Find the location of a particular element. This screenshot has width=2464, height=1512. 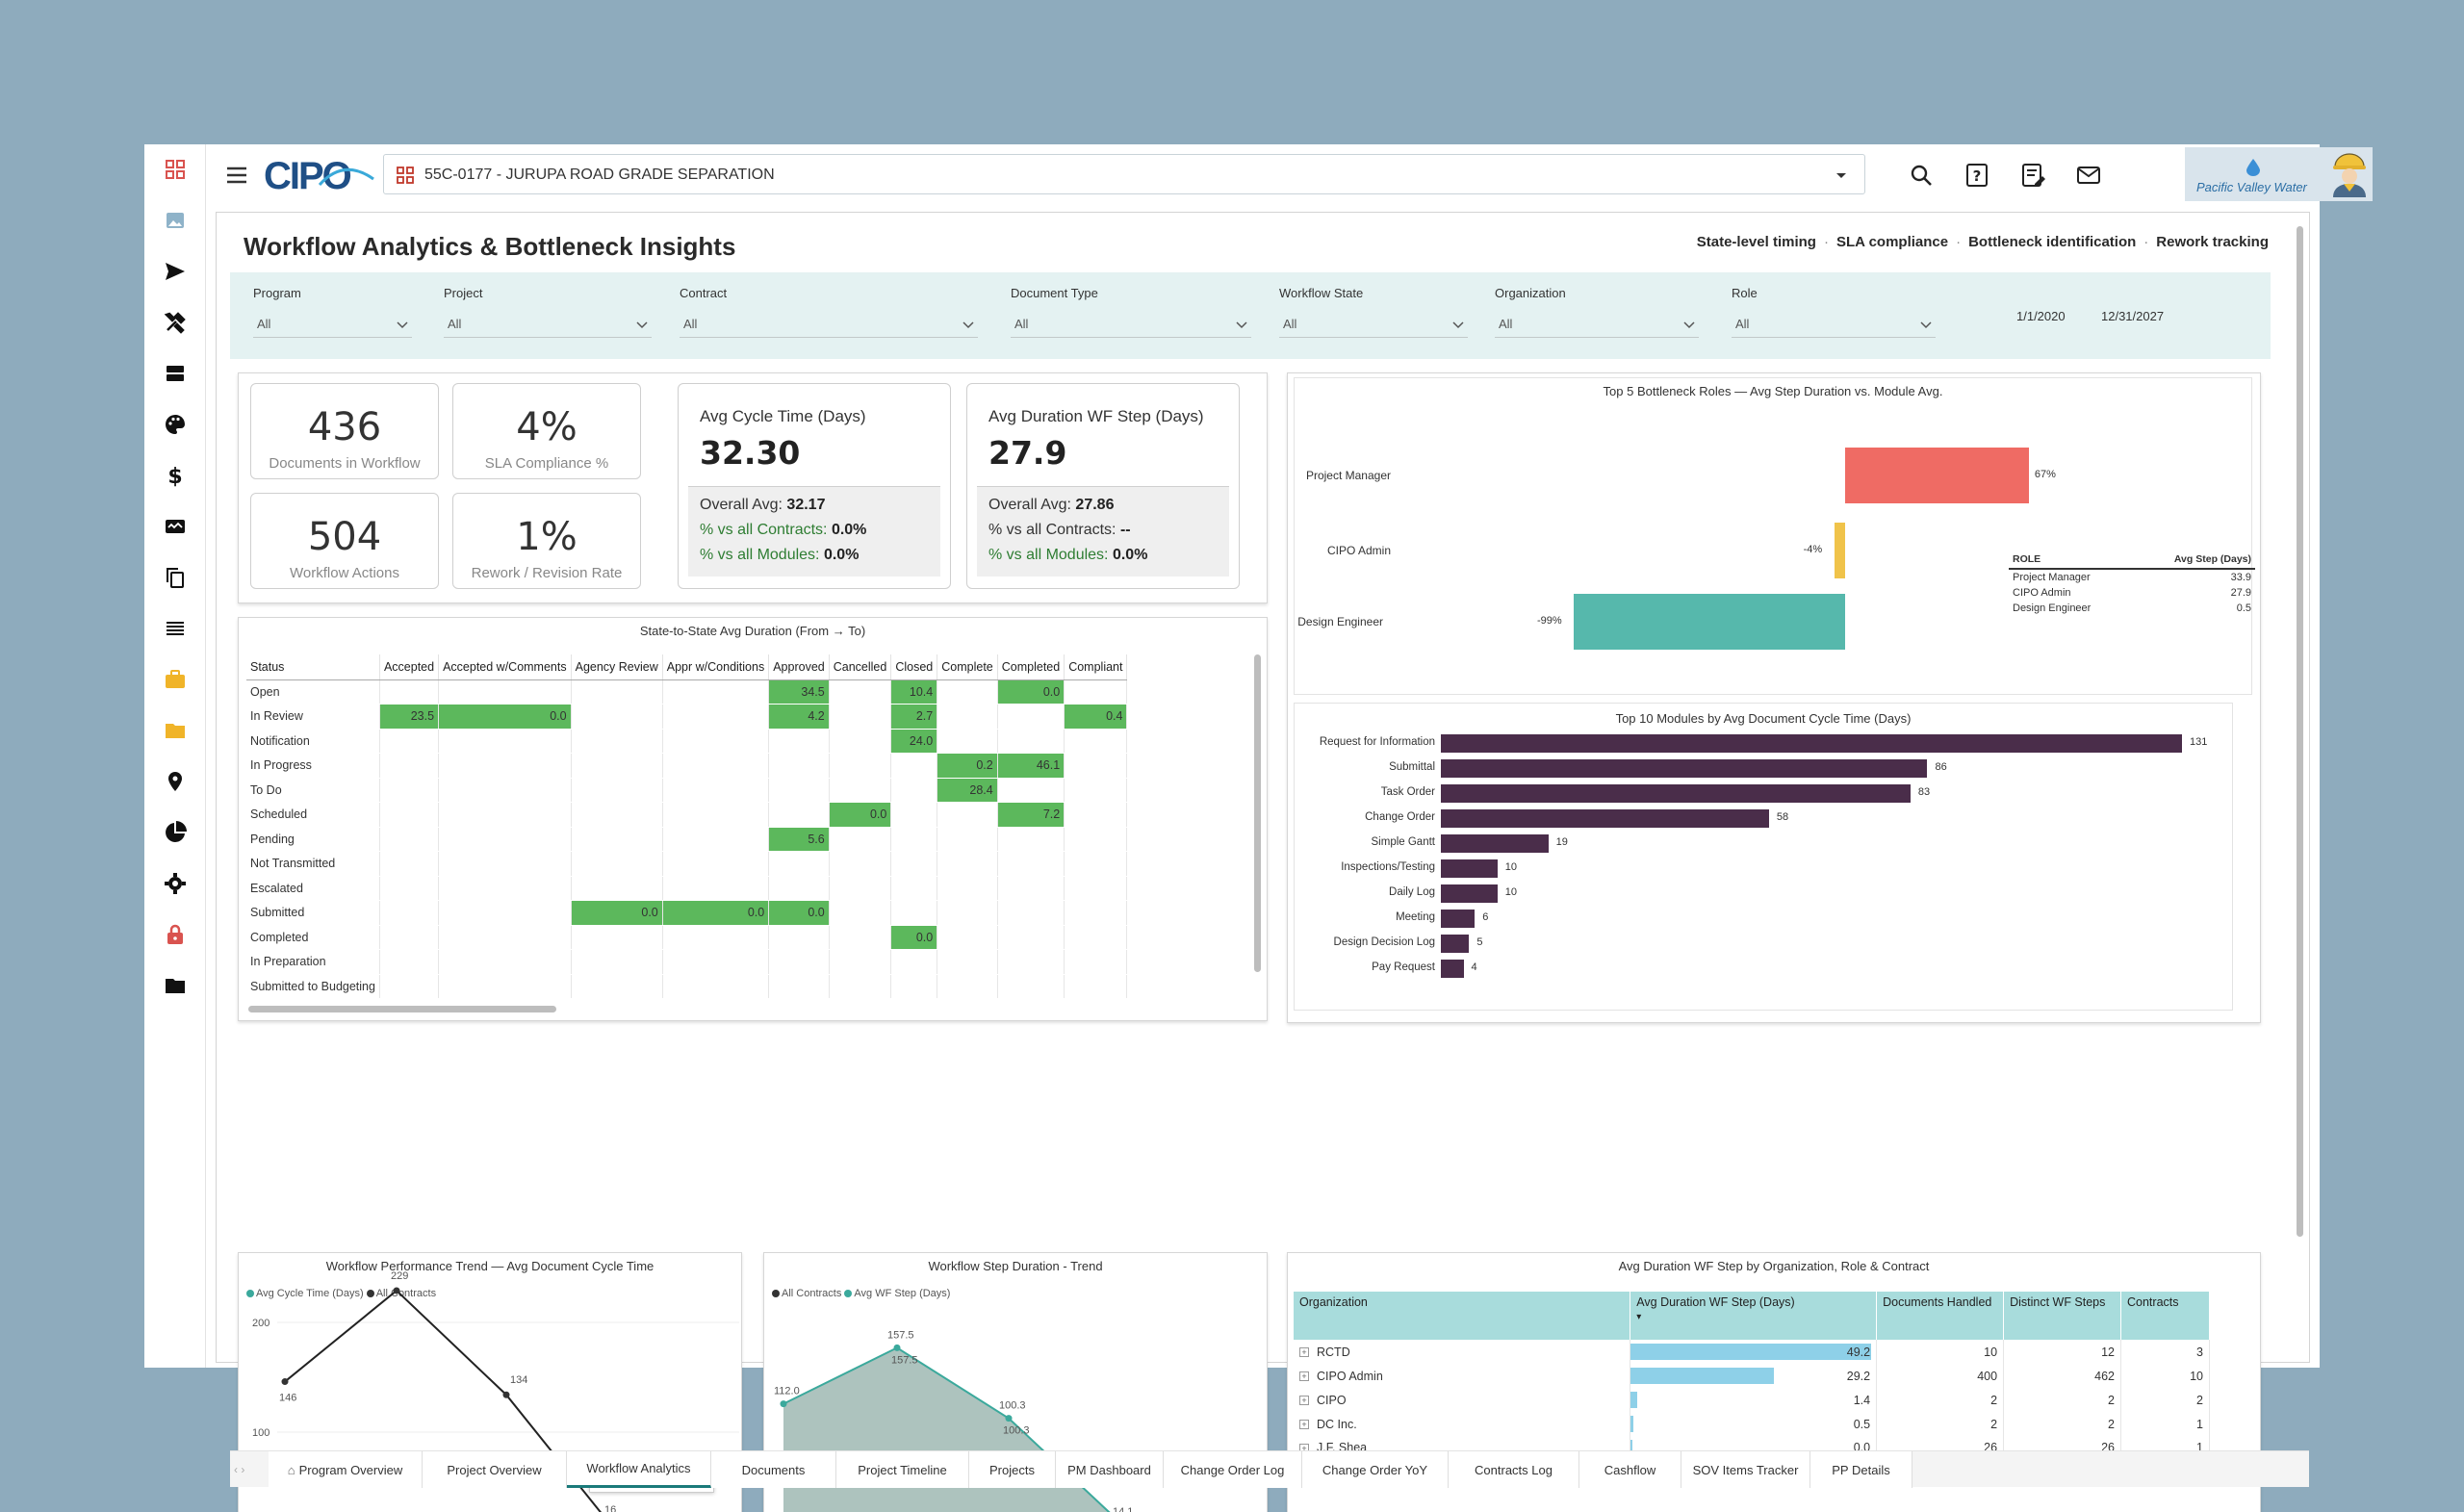

tab-project-timeline: Project Timeline is located at coordinates (902, 1469).